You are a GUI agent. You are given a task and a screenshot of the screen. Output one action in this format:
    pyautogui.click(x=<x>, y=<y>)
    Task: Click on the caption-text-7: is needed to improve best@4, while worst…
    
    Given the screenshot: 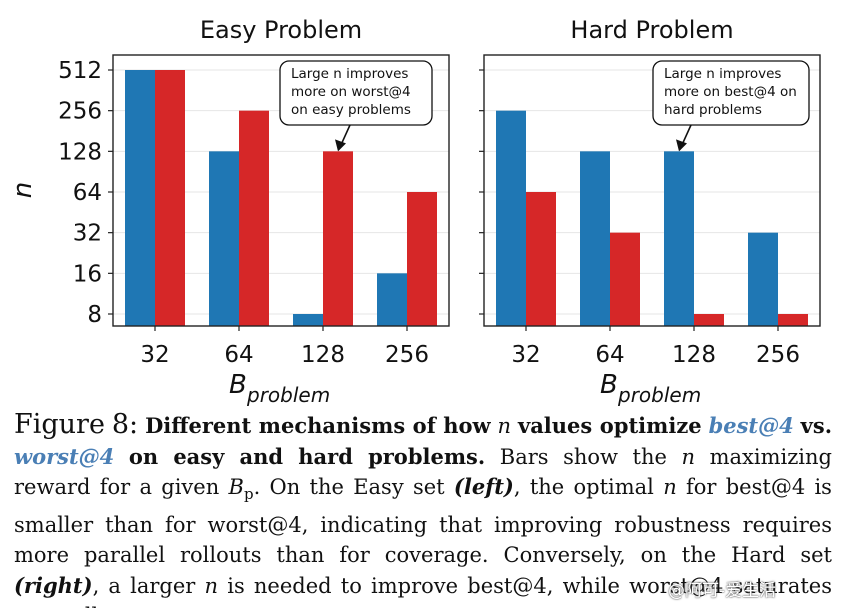 What is the action you would take?
    pyautogui.click(x=423, y=590)
    